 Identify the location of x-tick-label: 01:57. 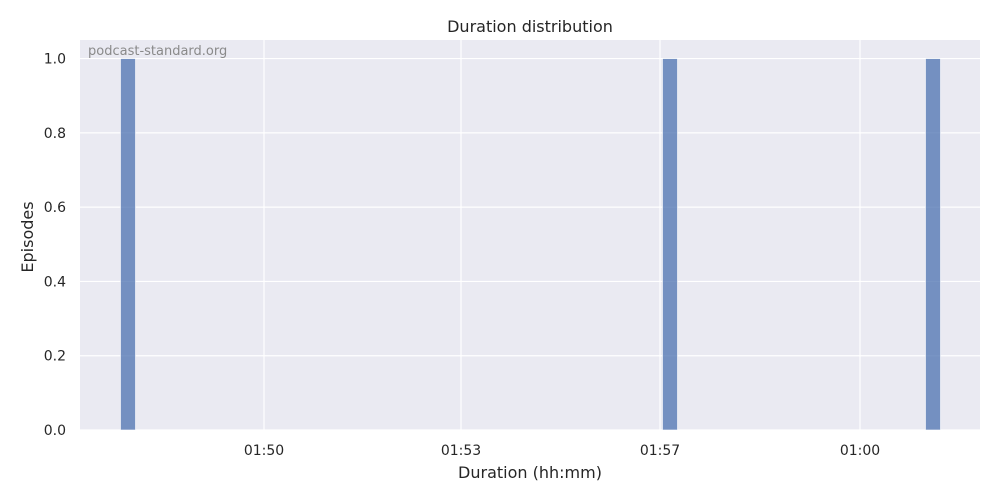
(660, 451).